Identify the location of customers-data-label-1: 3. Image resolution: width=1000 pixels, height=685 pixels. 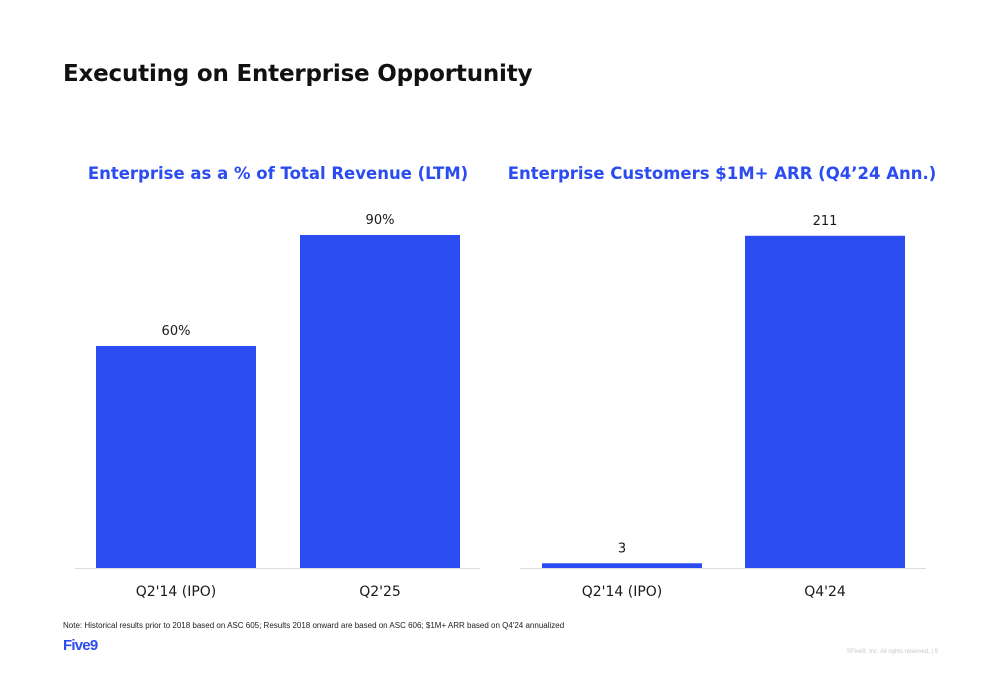
(622, 548).